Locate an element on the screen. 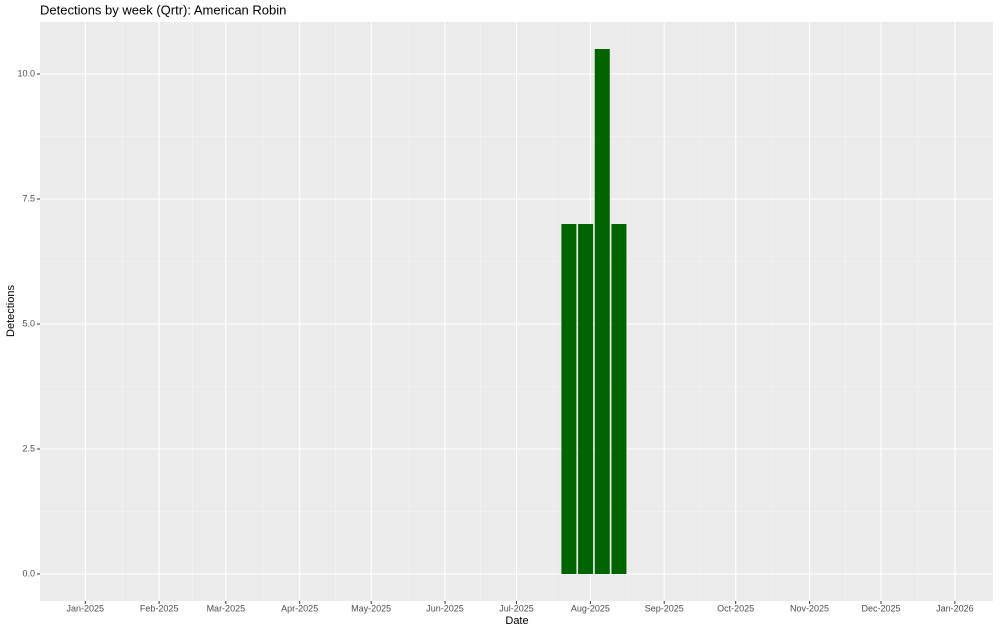  x-tick-label: Jan-2025 is located at coordinates (86, 608).